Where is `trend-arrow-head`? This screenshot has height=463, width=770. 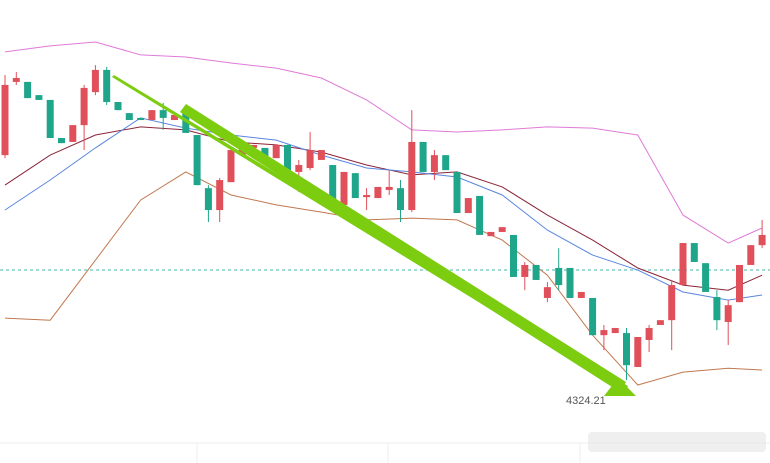
trend-arrow-head is located at coordinates (620, 387).